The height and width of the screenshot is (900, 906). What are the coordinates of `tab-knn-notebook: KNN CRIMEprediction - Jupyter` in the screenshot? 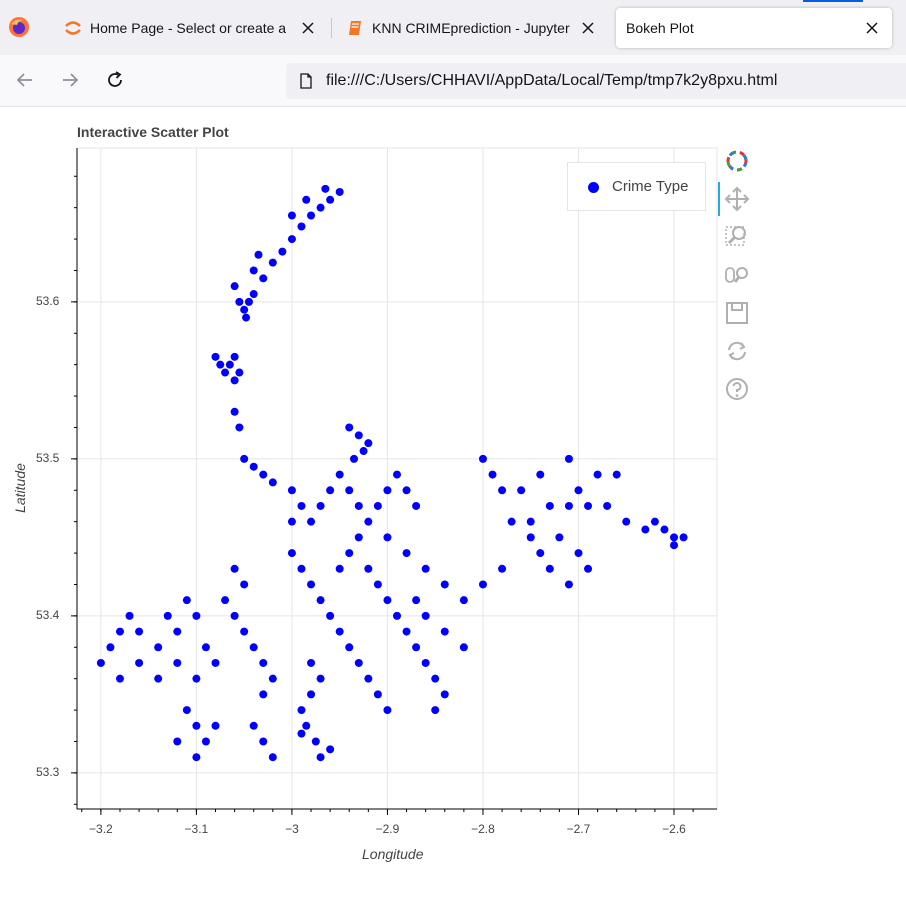 It's located at (472, 28).